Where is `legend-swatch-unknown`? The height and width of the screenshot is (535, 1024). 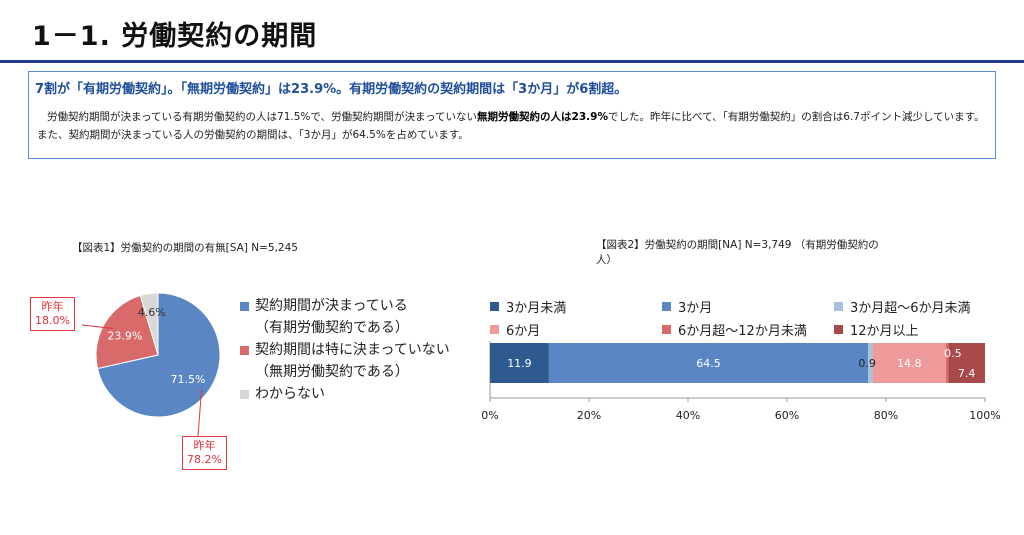
legend-swatch-unknown is located at coordinates (244, 394).